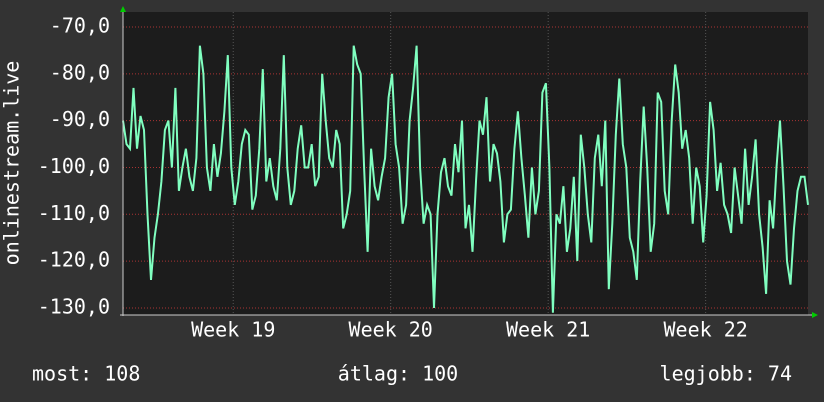  Describe the element at coordinates (12, 163) in the screenshot. I see `y-axis-label: onlinestream.live` at that location.